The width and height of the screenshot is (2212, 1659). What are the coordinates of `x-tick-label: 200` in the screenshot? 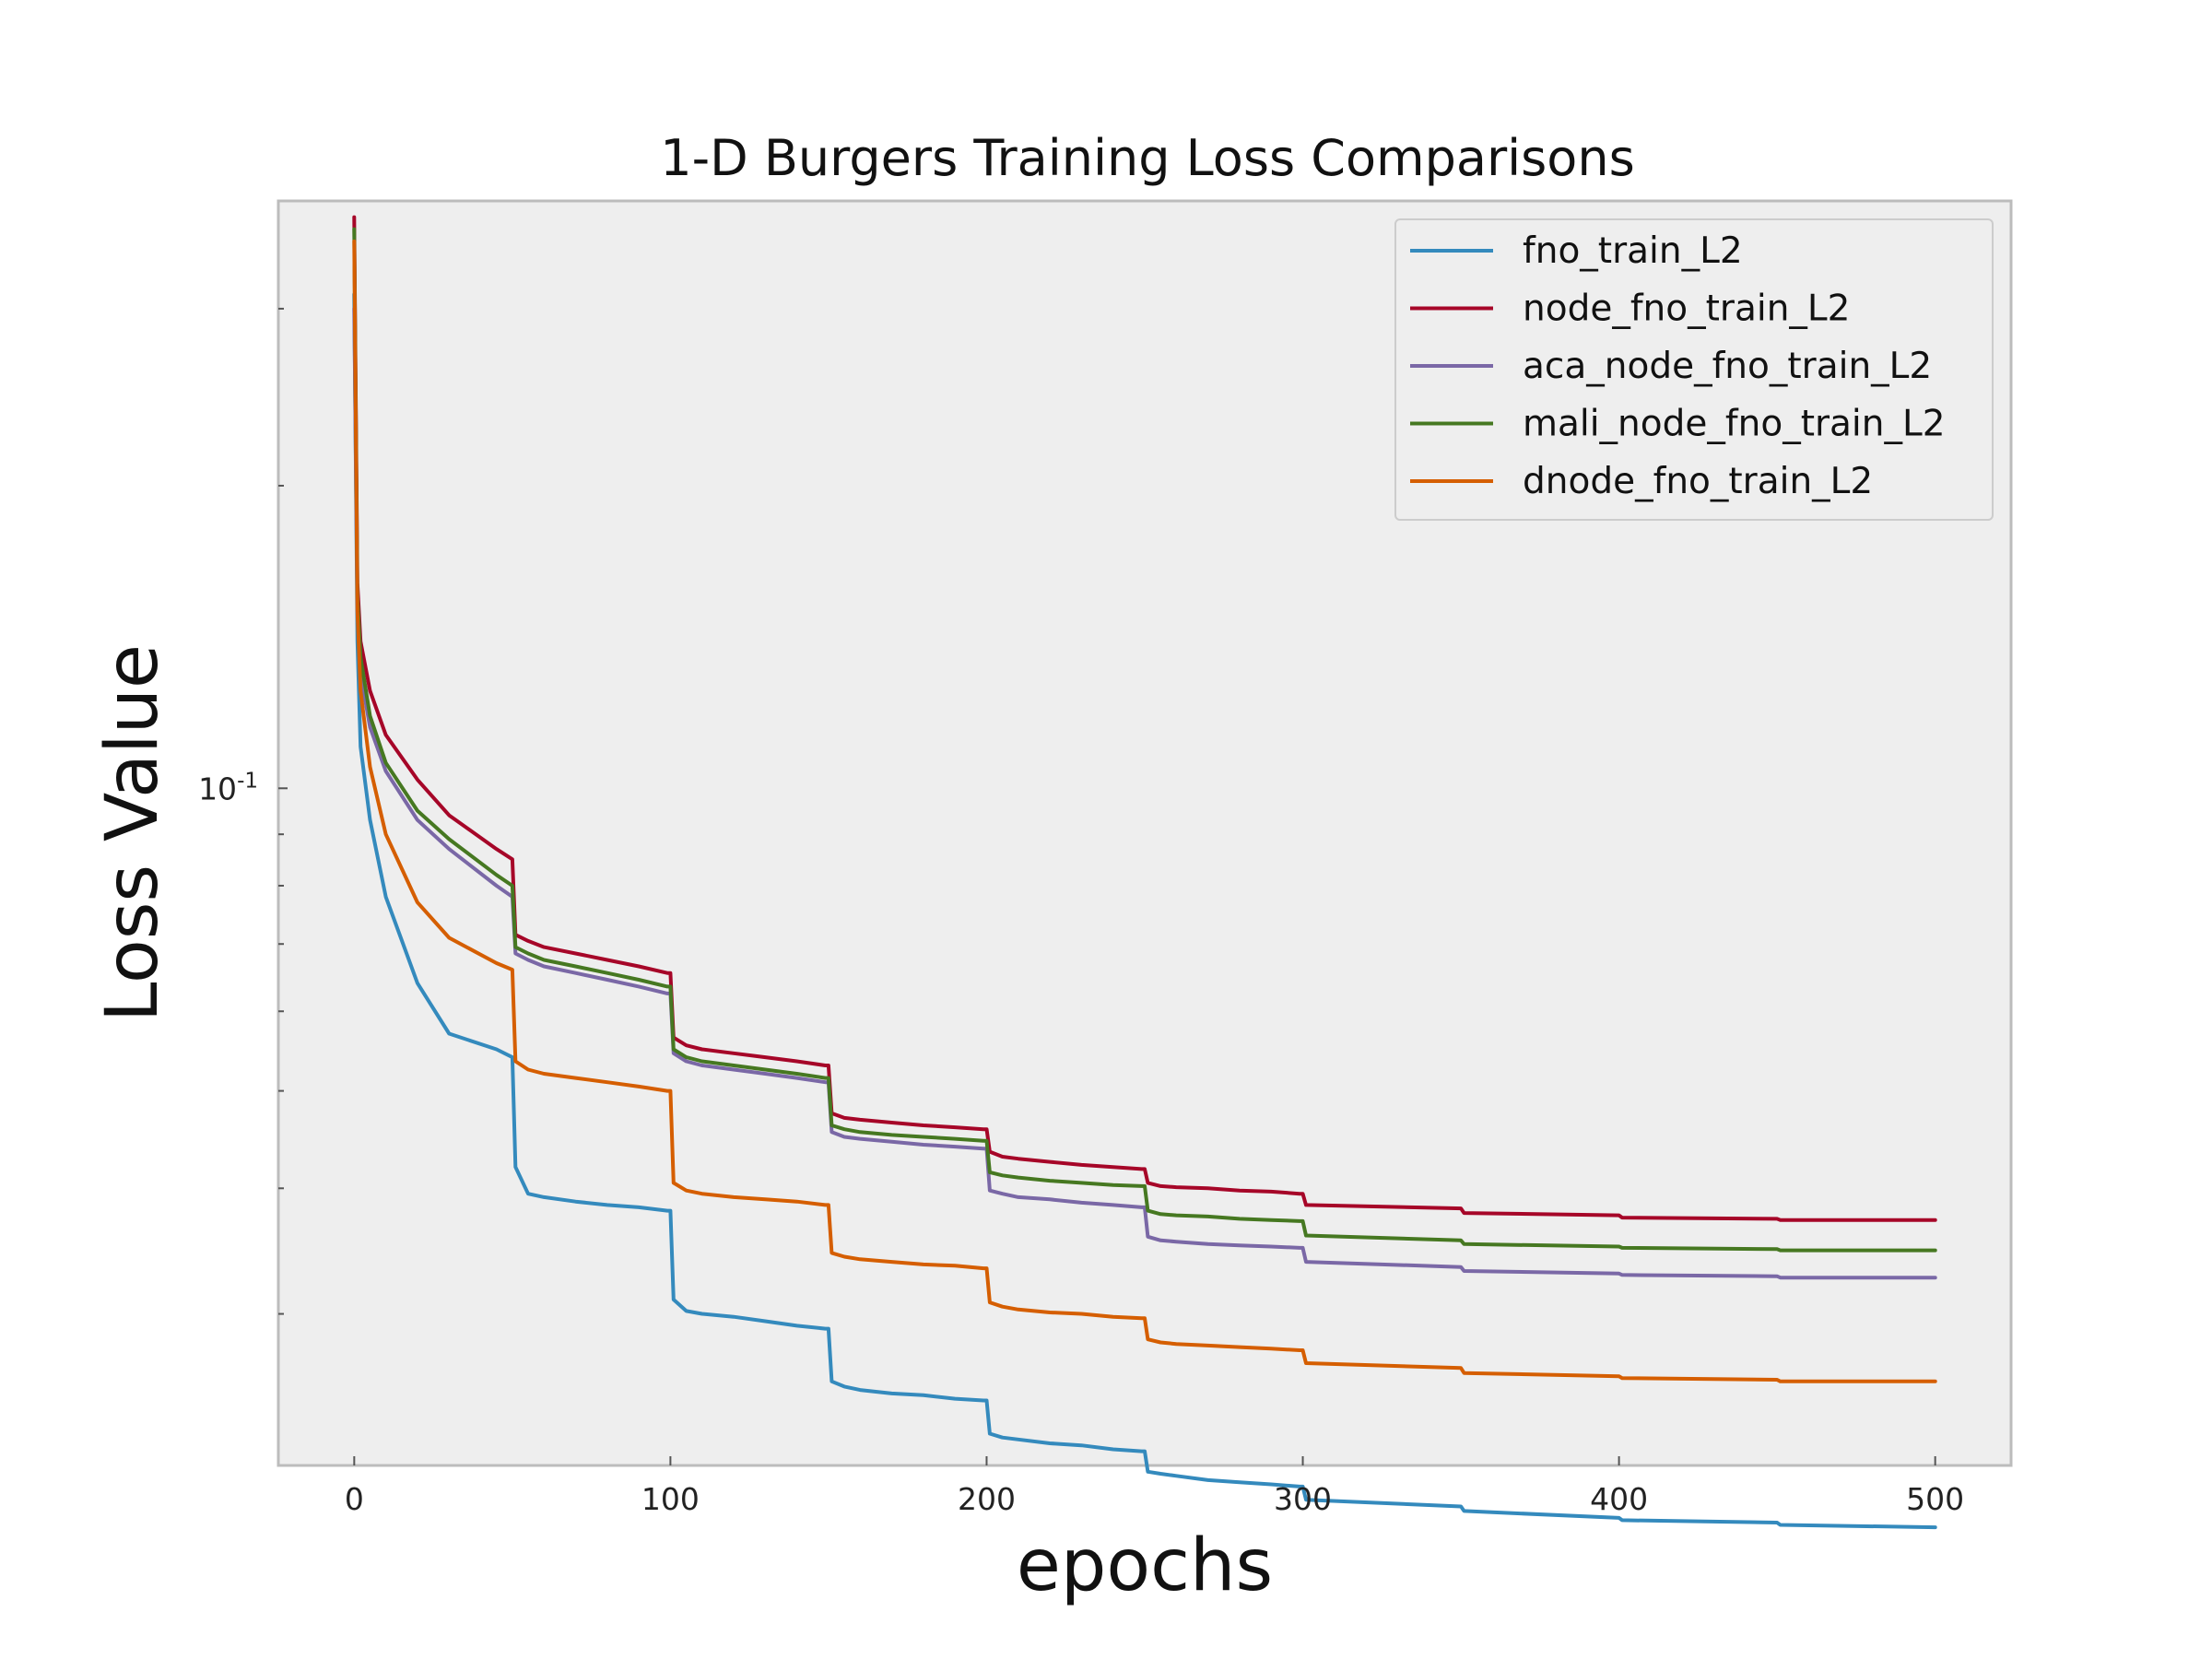 It's located at (987, 1499).